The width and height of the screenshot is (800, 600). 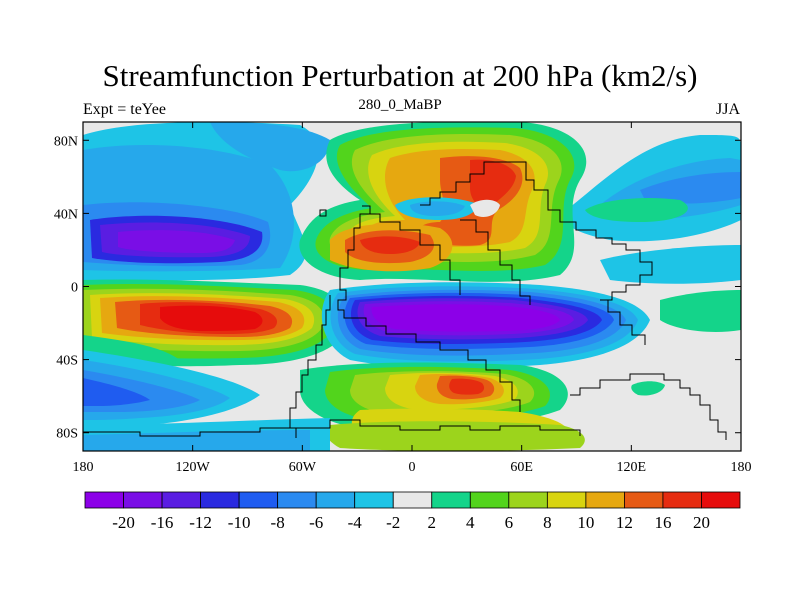 I want to click on contour-north-atlantic-low, so click(x=270, y=147).